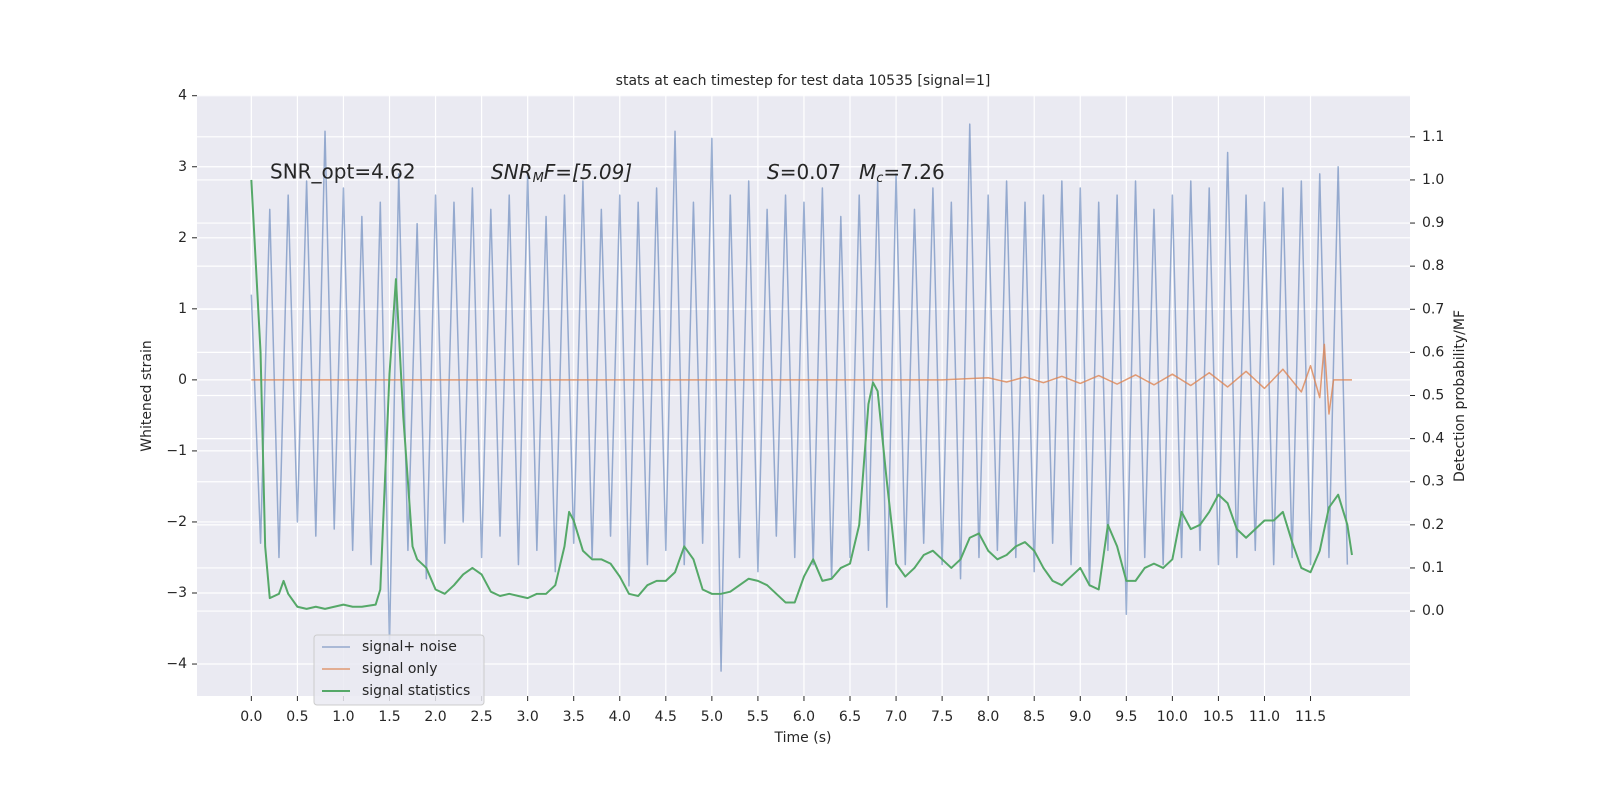  Describe the element at coordinates (182, 309) in the screenshot. I see `y-tick-label: 1` at that location.